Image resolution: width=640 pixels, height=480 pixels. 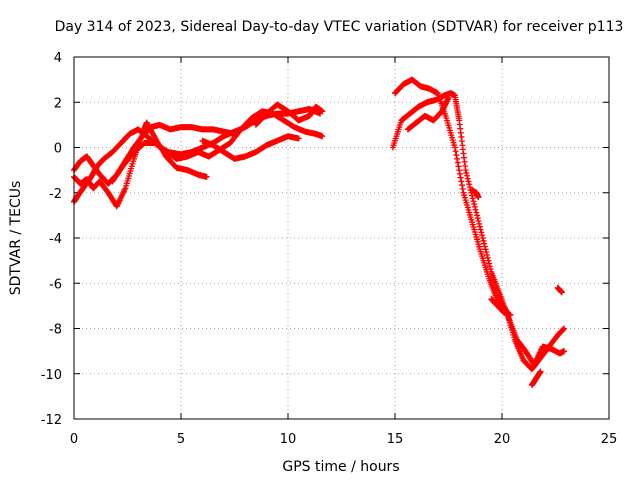 What do you see at coordinates (340, 467) in the screenshot?
I see `x-axis-label: GPS time / hours` at bounding box center [340, 467].